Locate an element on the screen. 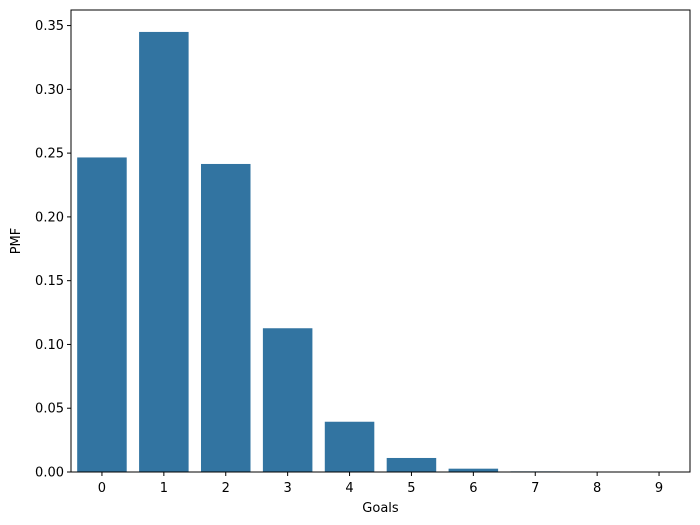 Image resolution: width=700 pixels, height=525 pixels. x-tick-label: 2 is located at coordinates (226, 488).